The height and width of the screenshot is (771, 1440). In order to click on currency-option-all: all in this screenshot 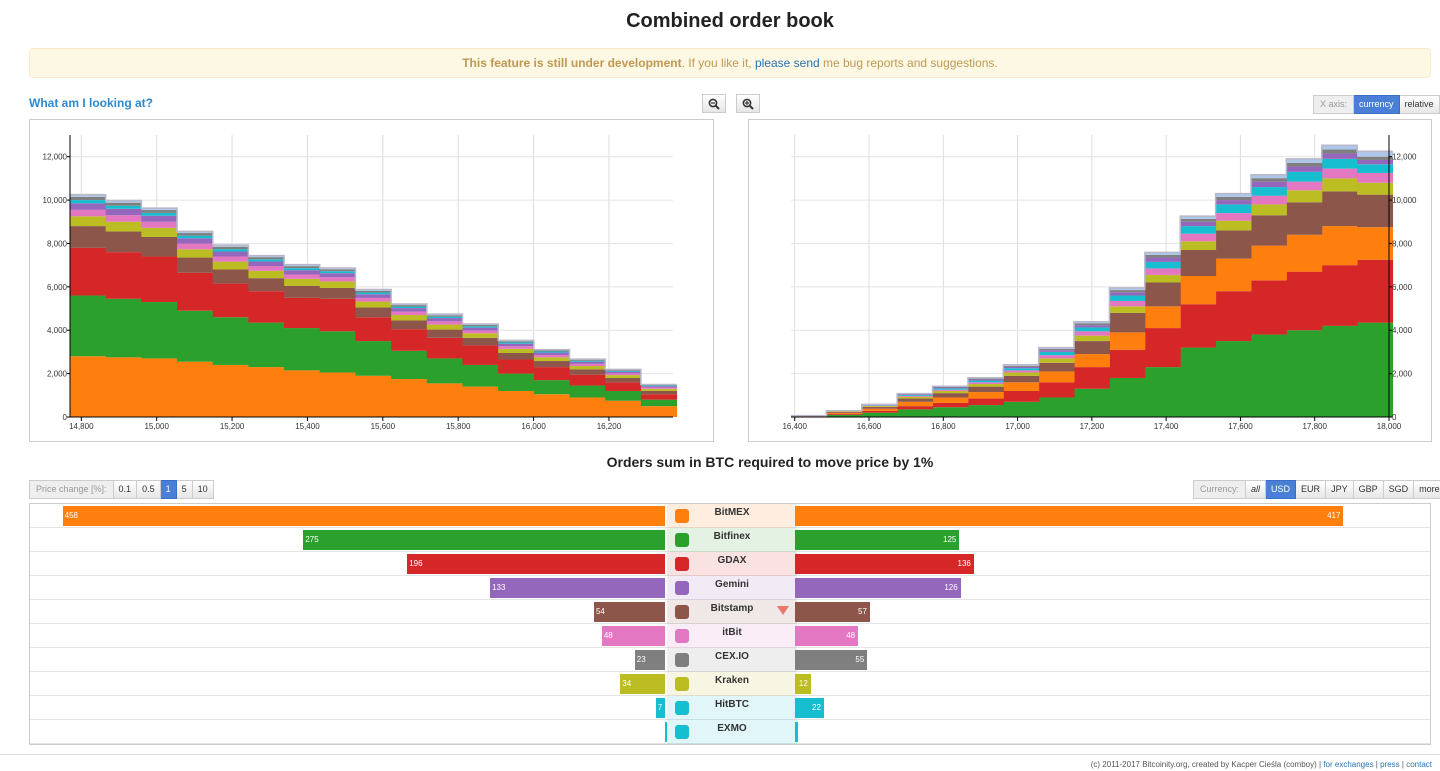, I will do `click(1256, 489)`.